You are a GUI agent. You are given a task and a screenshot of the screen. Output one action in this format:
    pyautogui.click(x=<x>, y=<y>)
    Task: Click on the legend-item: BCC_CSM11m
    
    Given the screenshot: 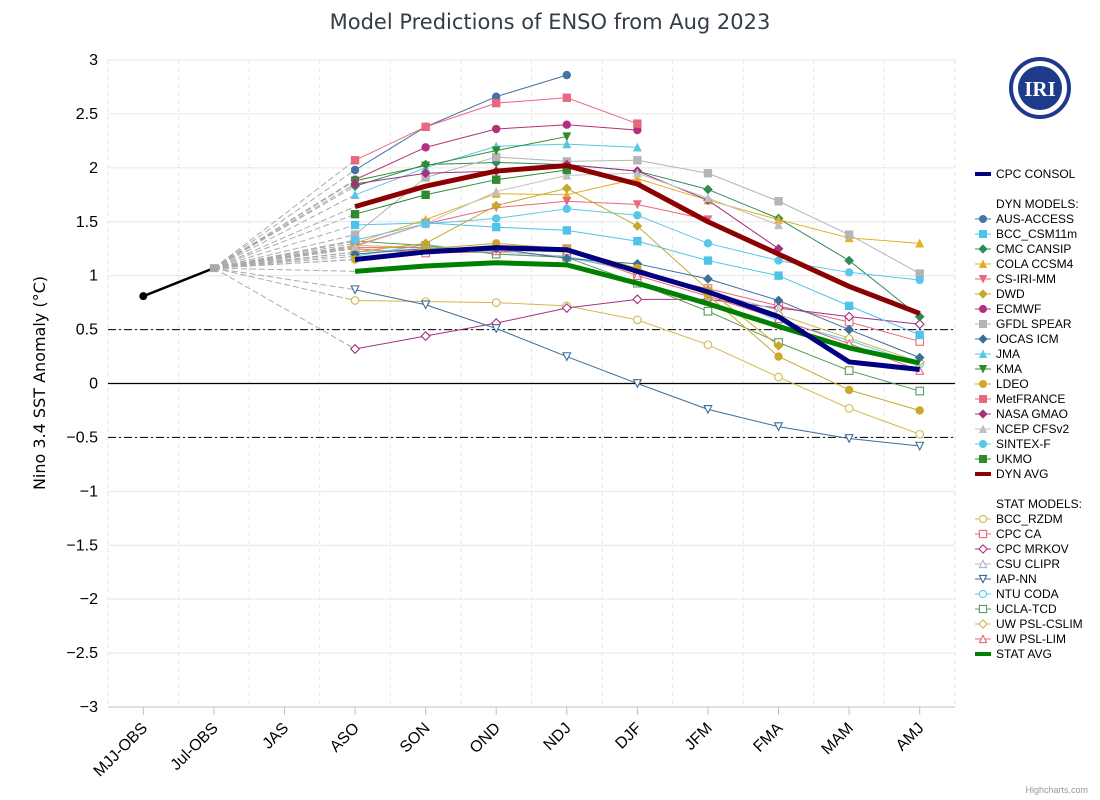 What is the action you would take?
    pyautogui.click(x=1026, y=234)
    